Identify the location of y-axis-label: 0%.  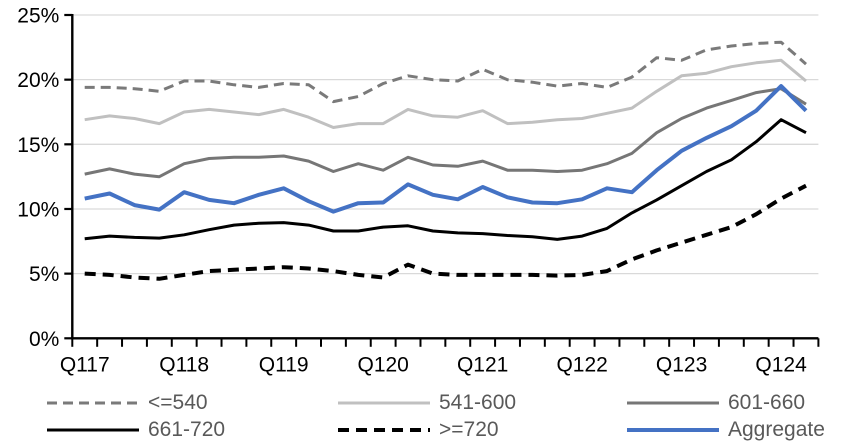
(44, 339).